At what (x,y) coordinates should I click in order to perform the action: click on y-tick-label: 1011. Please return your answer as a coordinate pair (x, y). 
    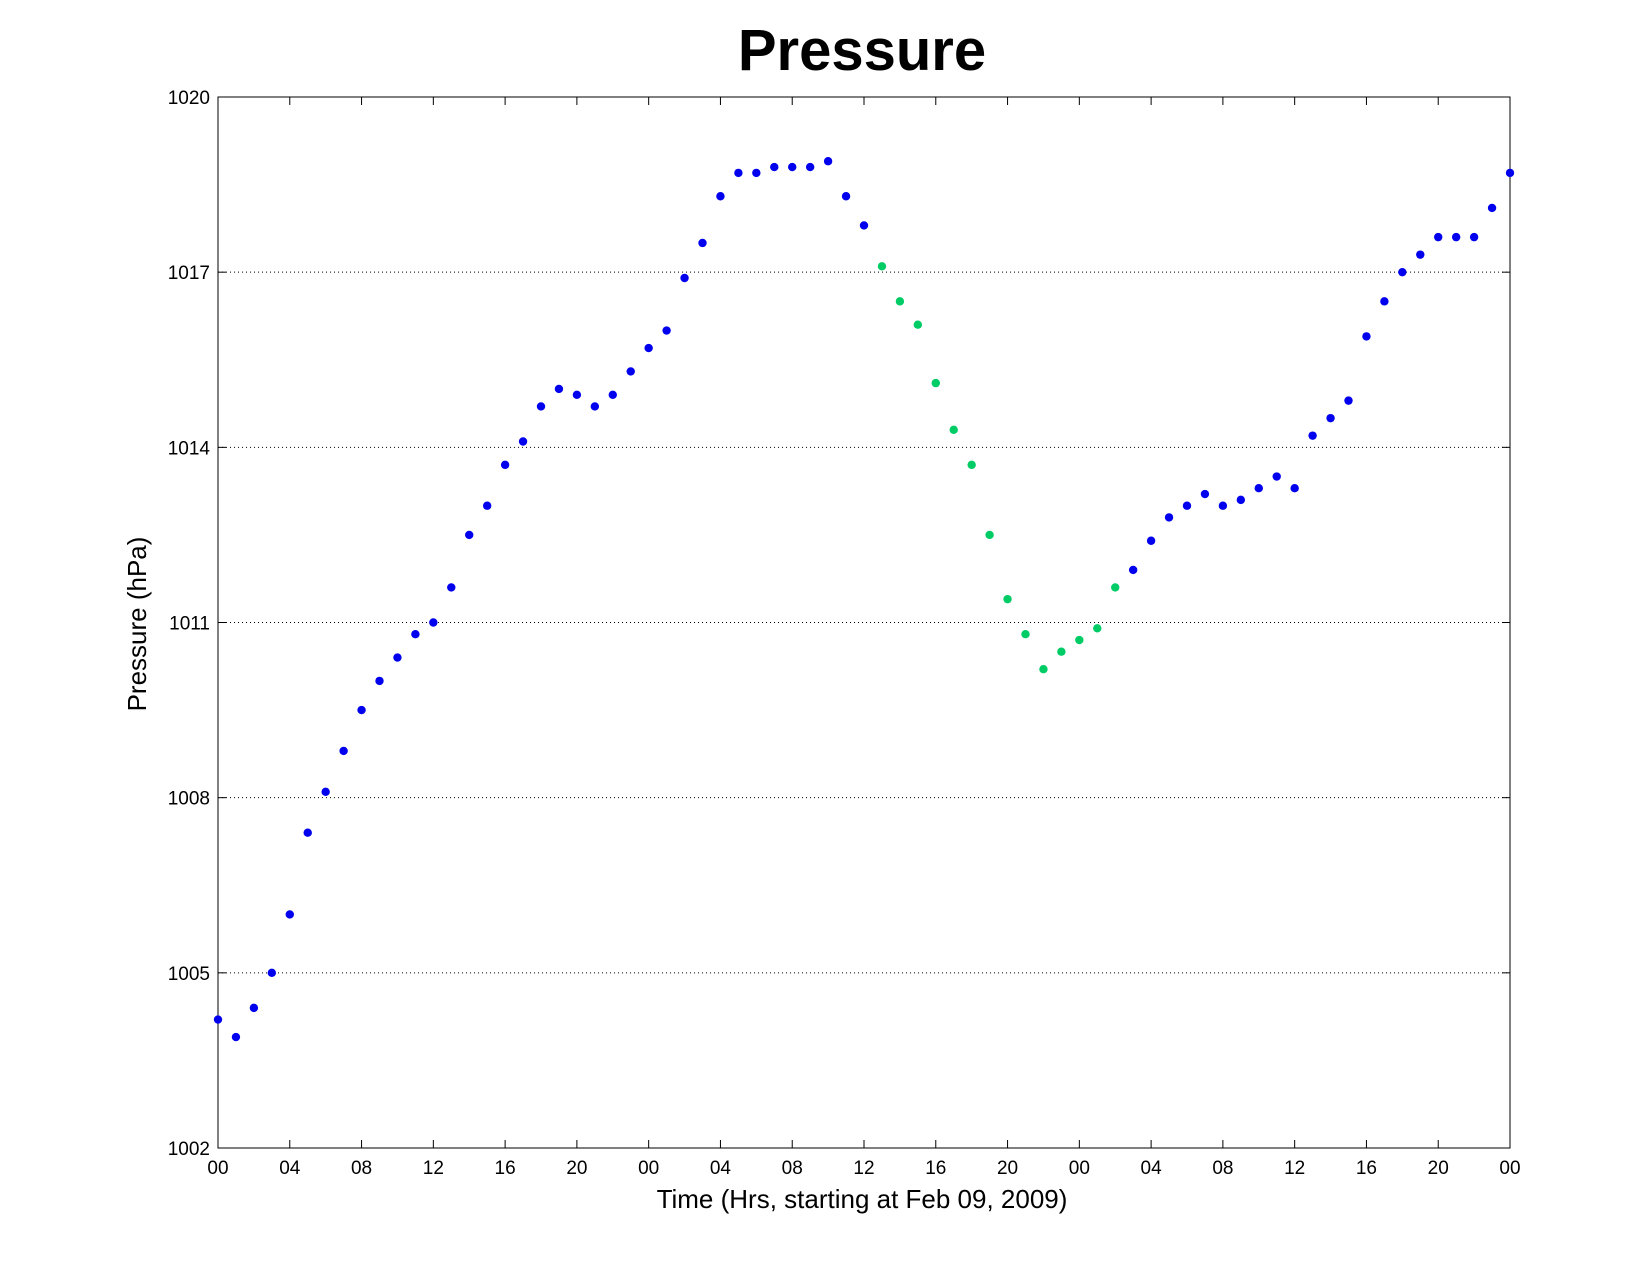
    Looking at the image, I should click on (189, 624).